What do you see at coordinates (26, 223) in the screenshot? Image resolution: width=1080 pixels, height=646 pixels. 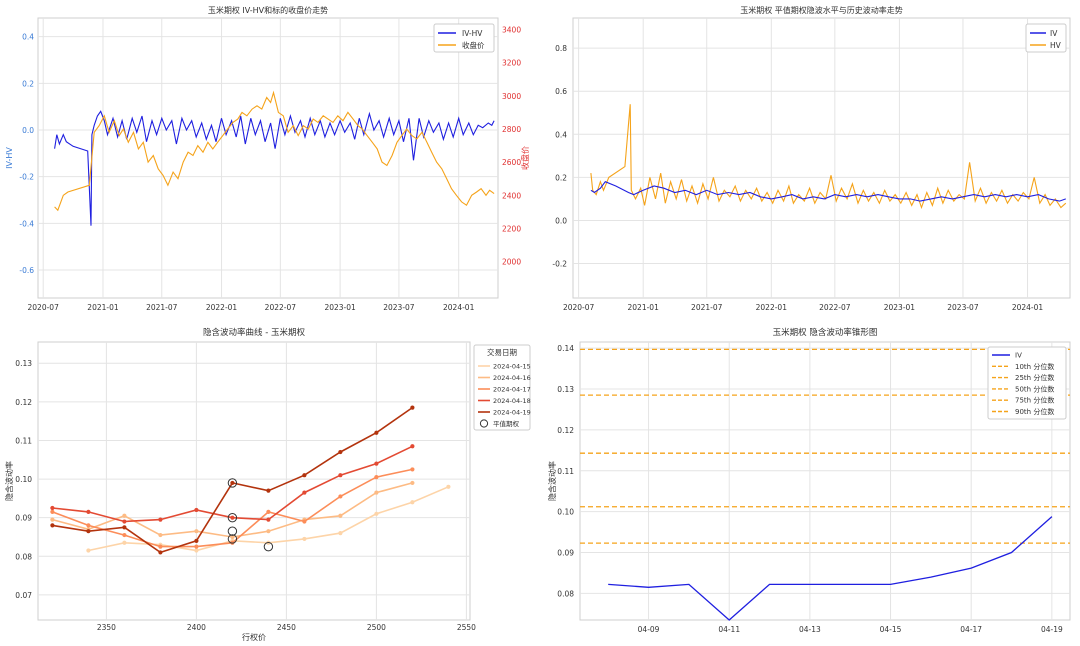 I see `y-tick-label-left: -0.4` at bounding box center [26, 223].